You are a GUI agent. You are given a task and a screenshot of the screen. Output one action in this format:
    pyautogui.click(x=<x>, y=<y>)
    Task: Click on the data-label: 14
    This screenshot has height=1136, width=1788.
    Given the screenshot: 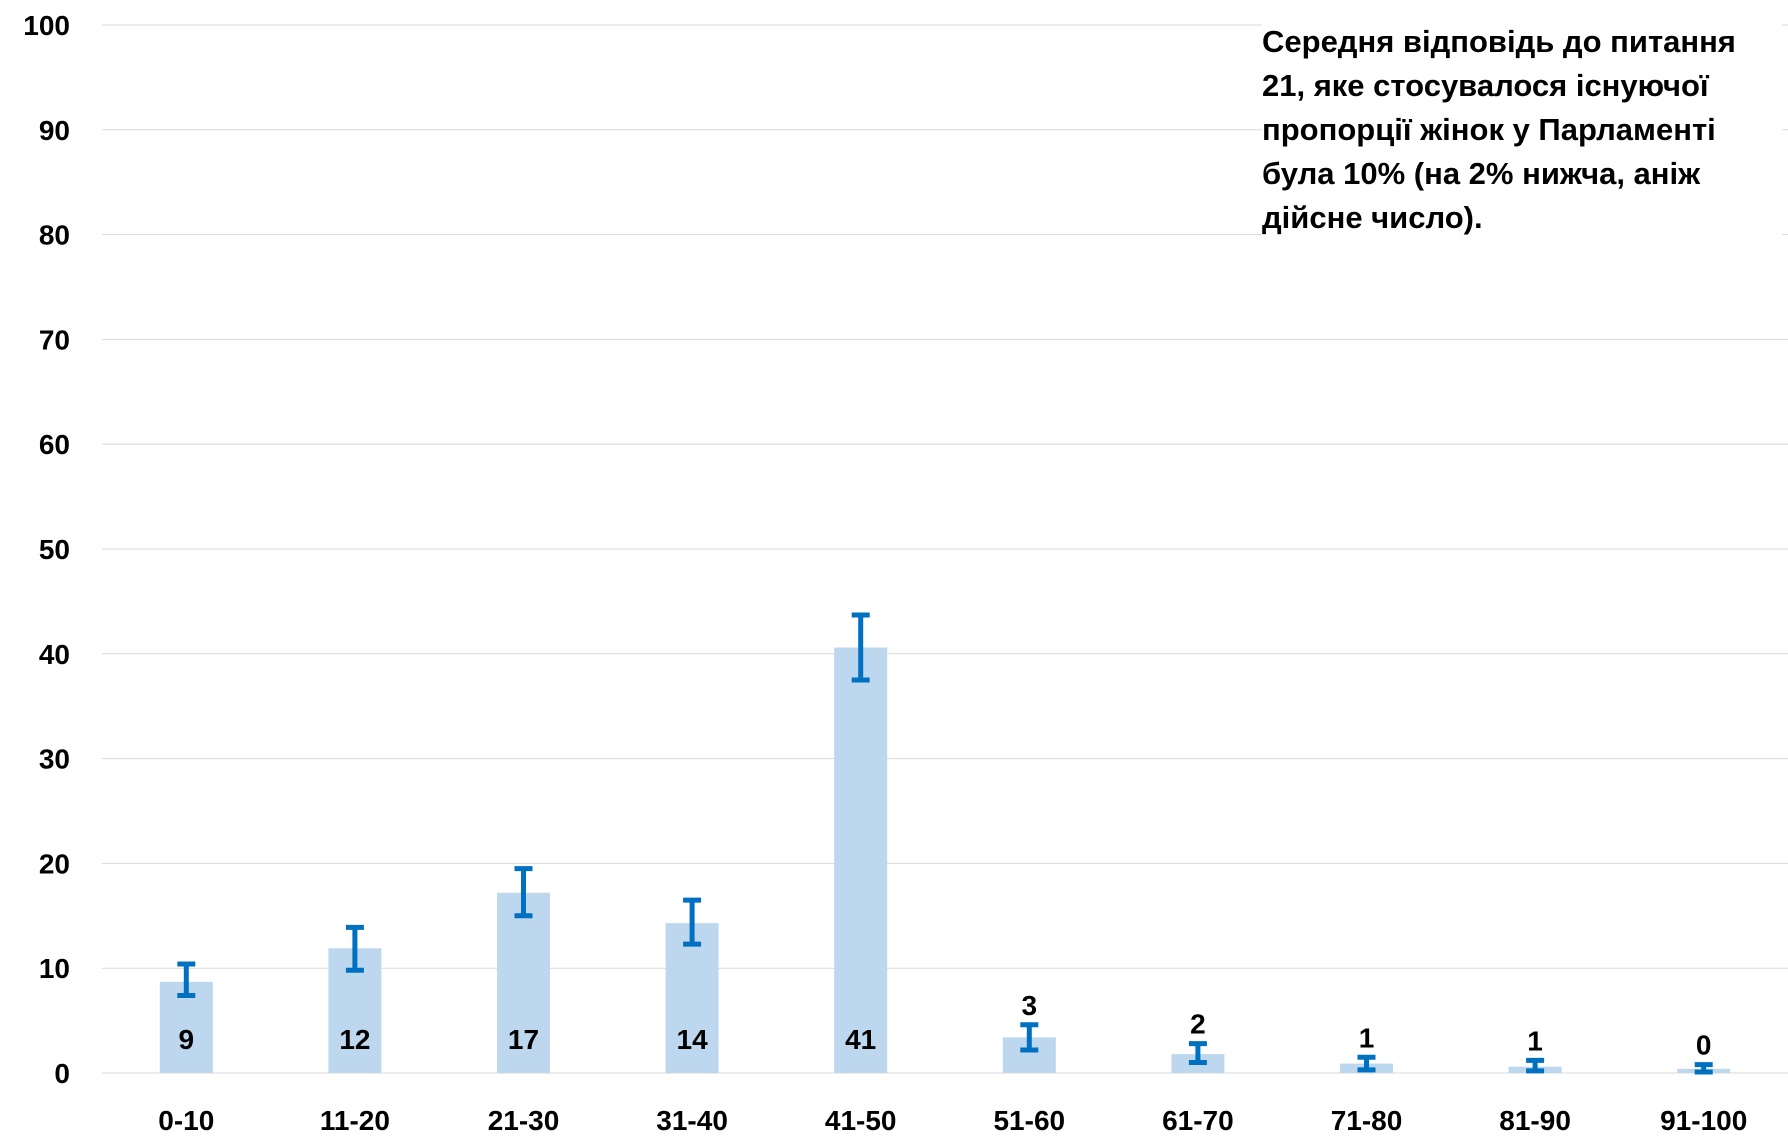 What is the action you would take?
    pyautogui.click(x=693, y=1039)
    